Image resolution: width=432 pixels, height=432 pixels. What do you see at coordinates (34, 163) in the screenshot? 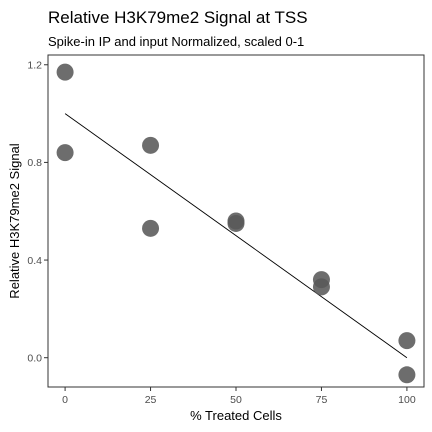
I see `y-tick-label: 0.8` at bounding box center [34, 163].